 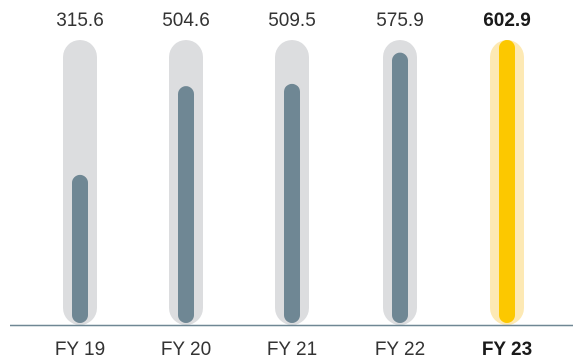 I want to click on category-labels: FY 19 FY 20 FY 21 FY 22 FY 23, so click(x=293, y=348).